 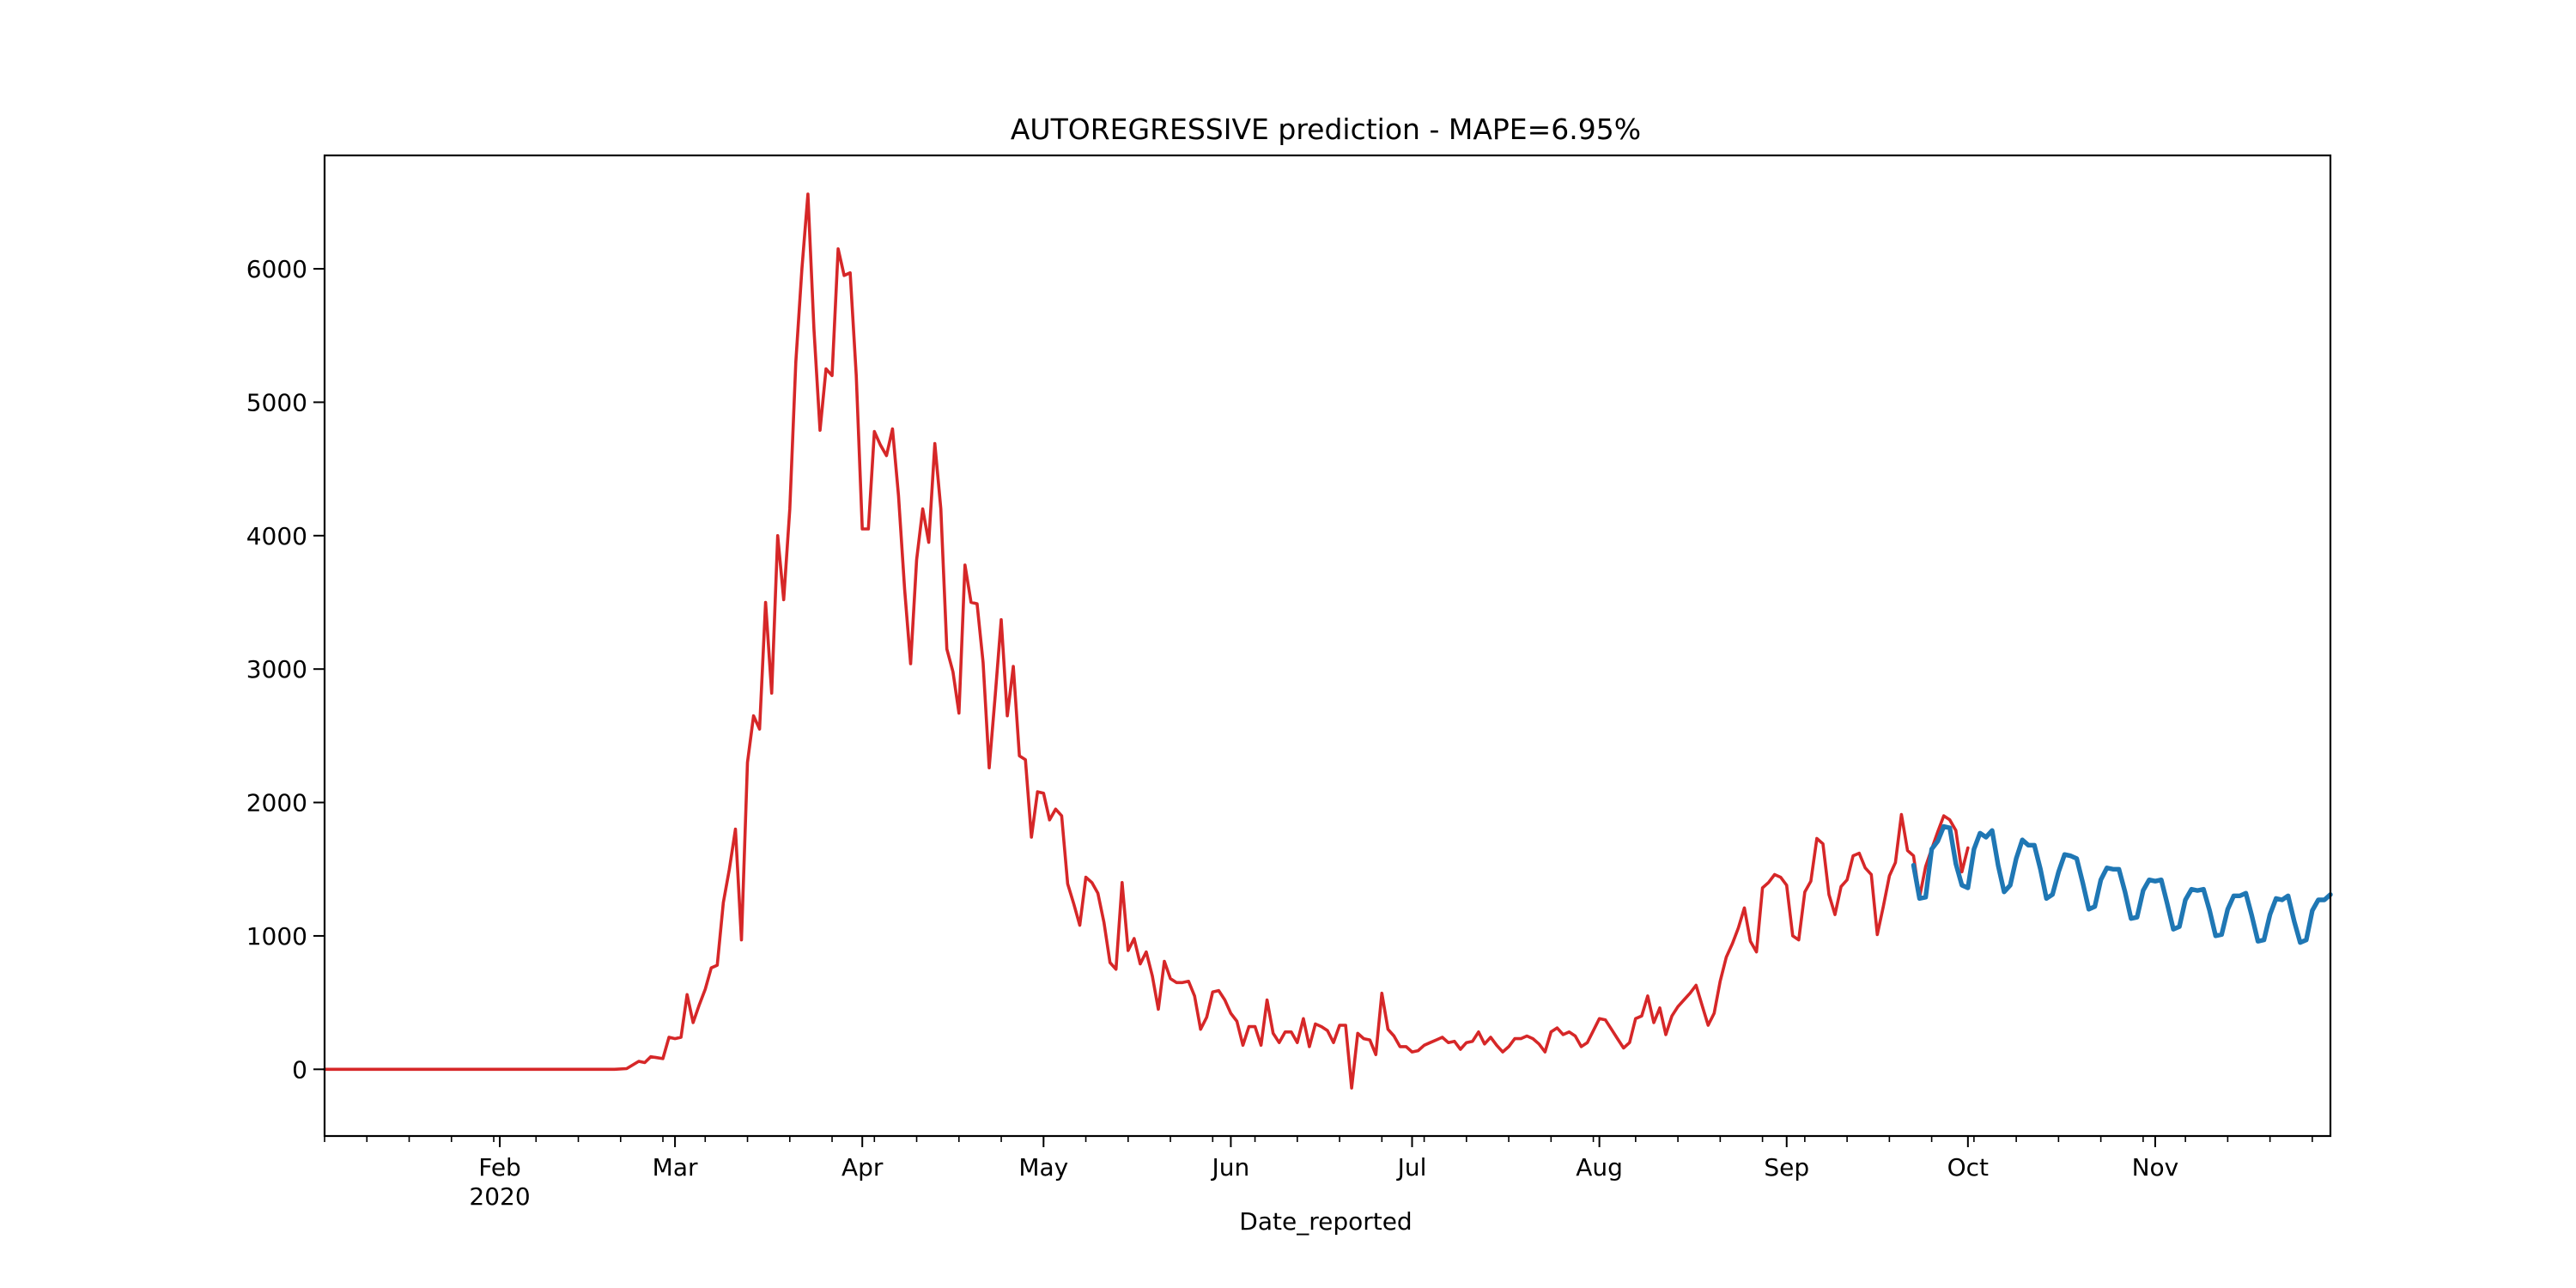 What do you see at coordinates (1786, 1167) in the screenshot?
I see `x-tick-label: Sep` at bounding box center [1786, 1167].